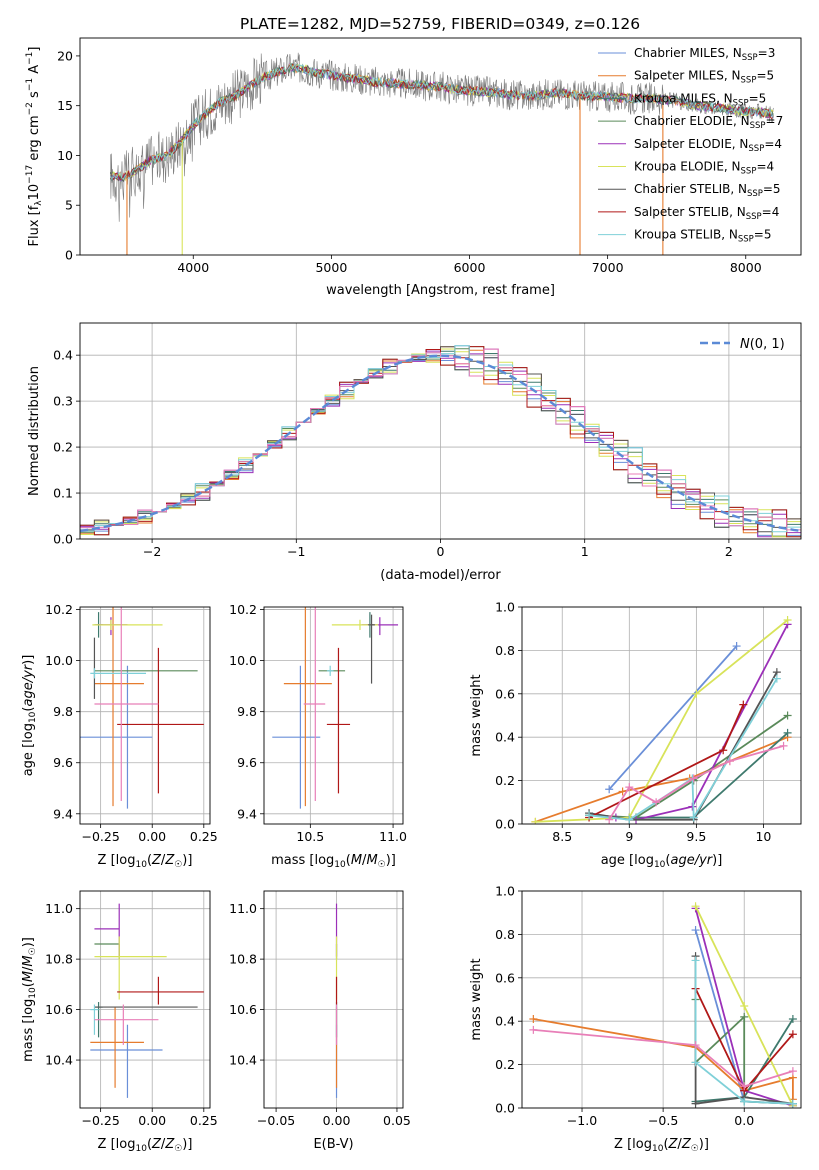 This screenshot has width=819, height=1170. I want to click on y-tick-label: 10.2, so click(243, 609).